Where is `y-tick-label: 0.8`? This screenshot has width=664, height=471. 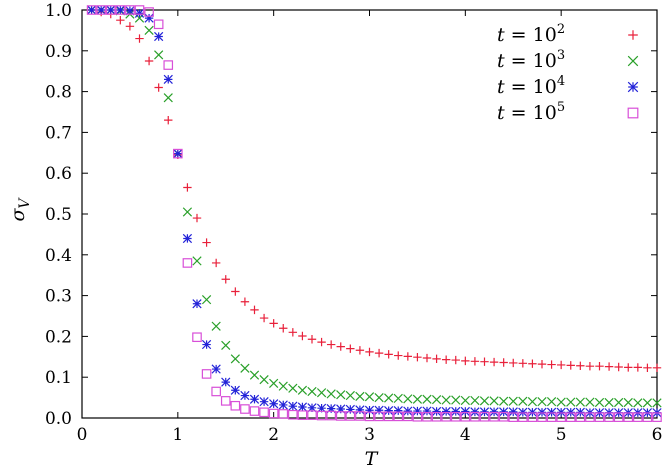
y-tick-label: 0.8 is located at coordinates (58, 93).